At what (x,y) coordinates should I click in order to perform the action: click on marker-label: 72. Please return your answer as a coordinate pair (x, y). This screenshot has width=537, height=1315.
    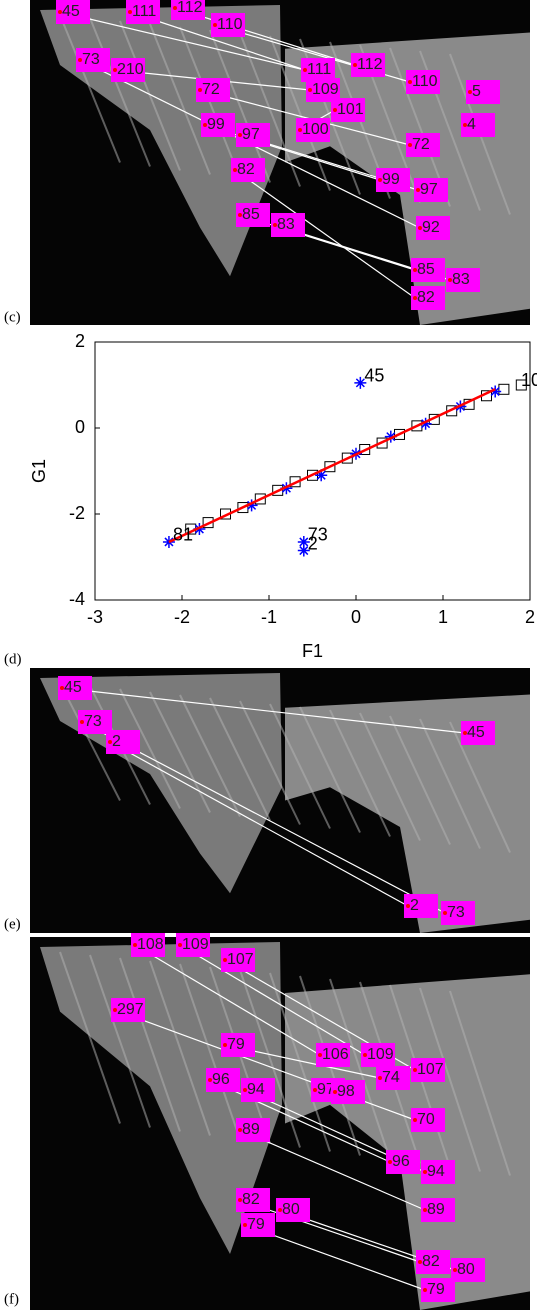
    Looking at the image, I should click on (421, 144).